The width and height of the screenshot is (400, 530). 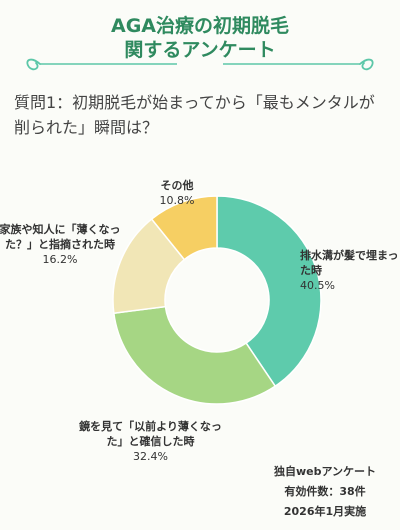 What do you see at coordinates (101, 64) in the screenshot?
I see `divider-left-ornament` at bounding box center [101, 64].